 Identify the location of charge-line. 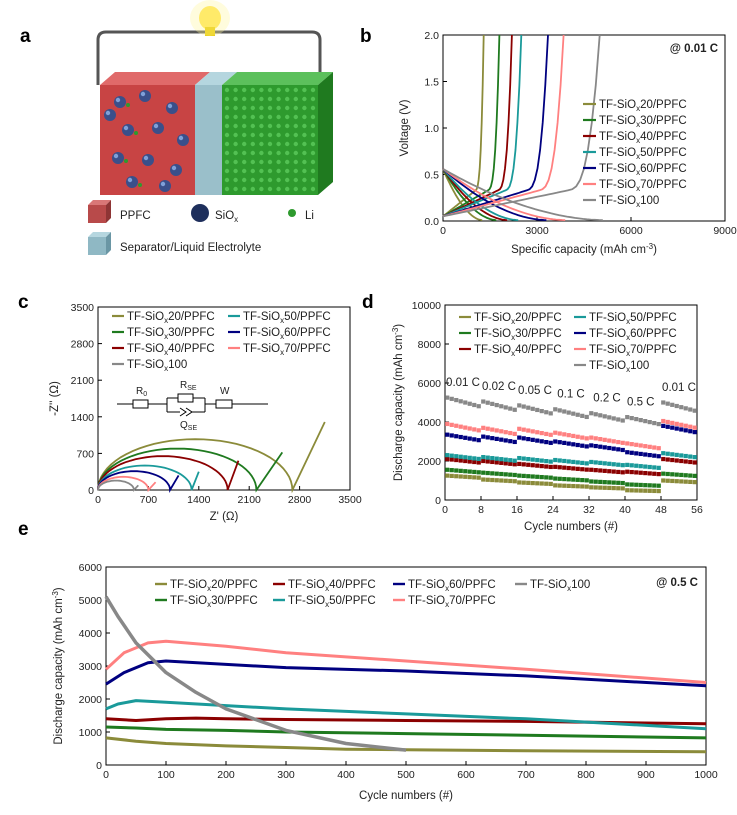
(503, 126).